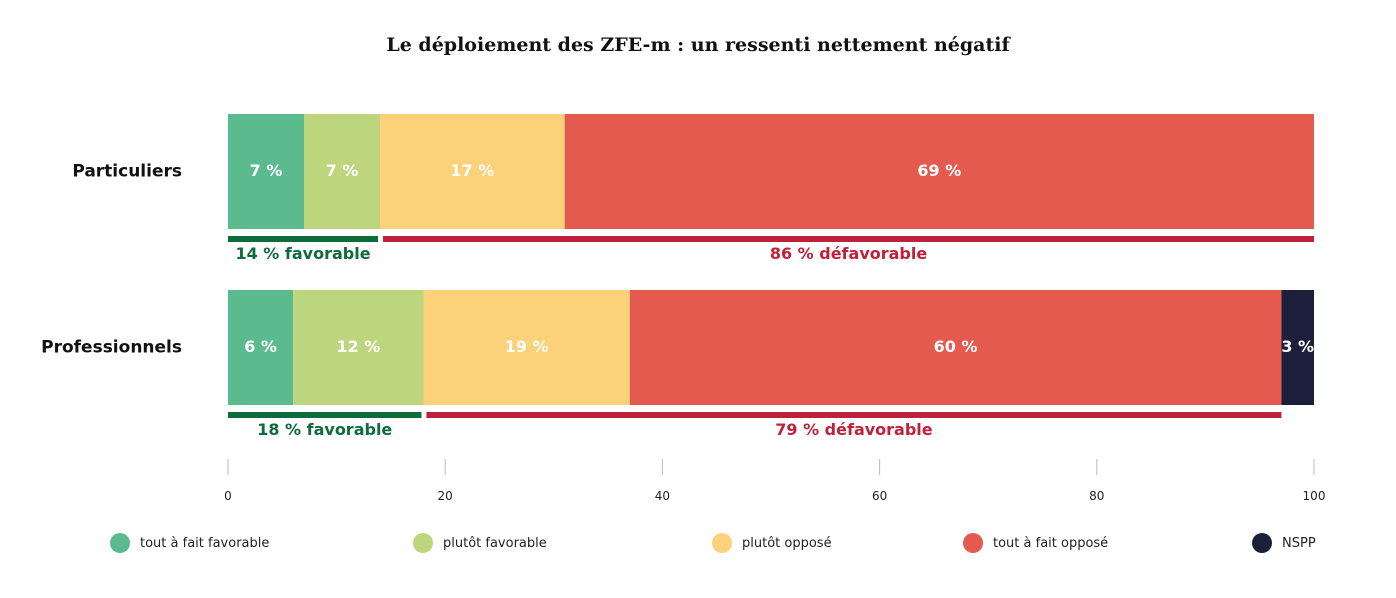 The height and width of the screenshot is (598, 1396). What do you see at coordinates (445, 496) in the screenshot?
I see `x-tick-label: 20` at bounding box center [445, 496].